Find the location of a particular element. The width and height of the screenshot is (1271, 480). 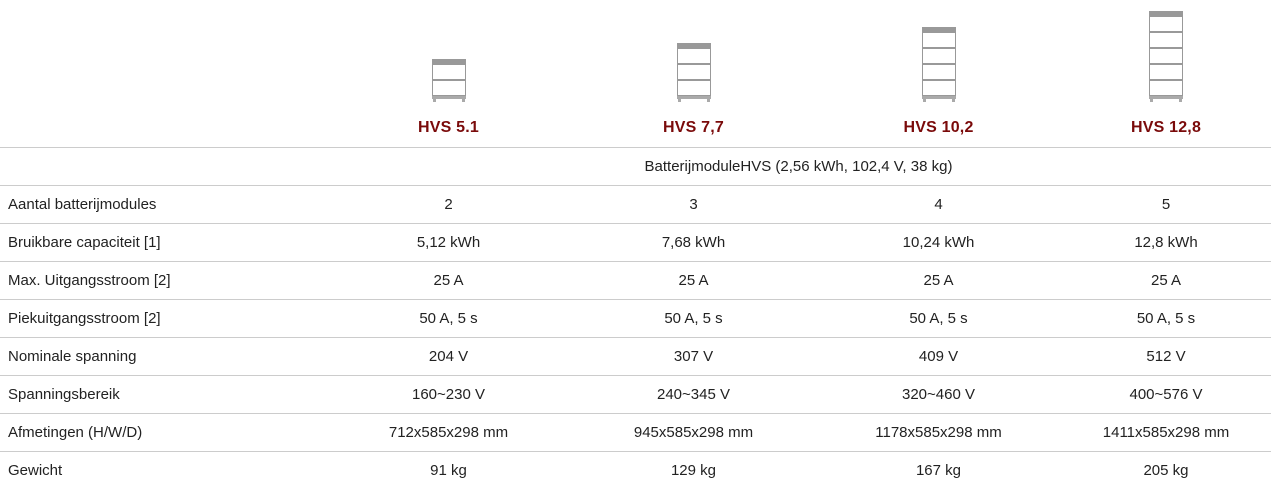

cell: 945x585x298 mm is located at coordinates (693, 432).